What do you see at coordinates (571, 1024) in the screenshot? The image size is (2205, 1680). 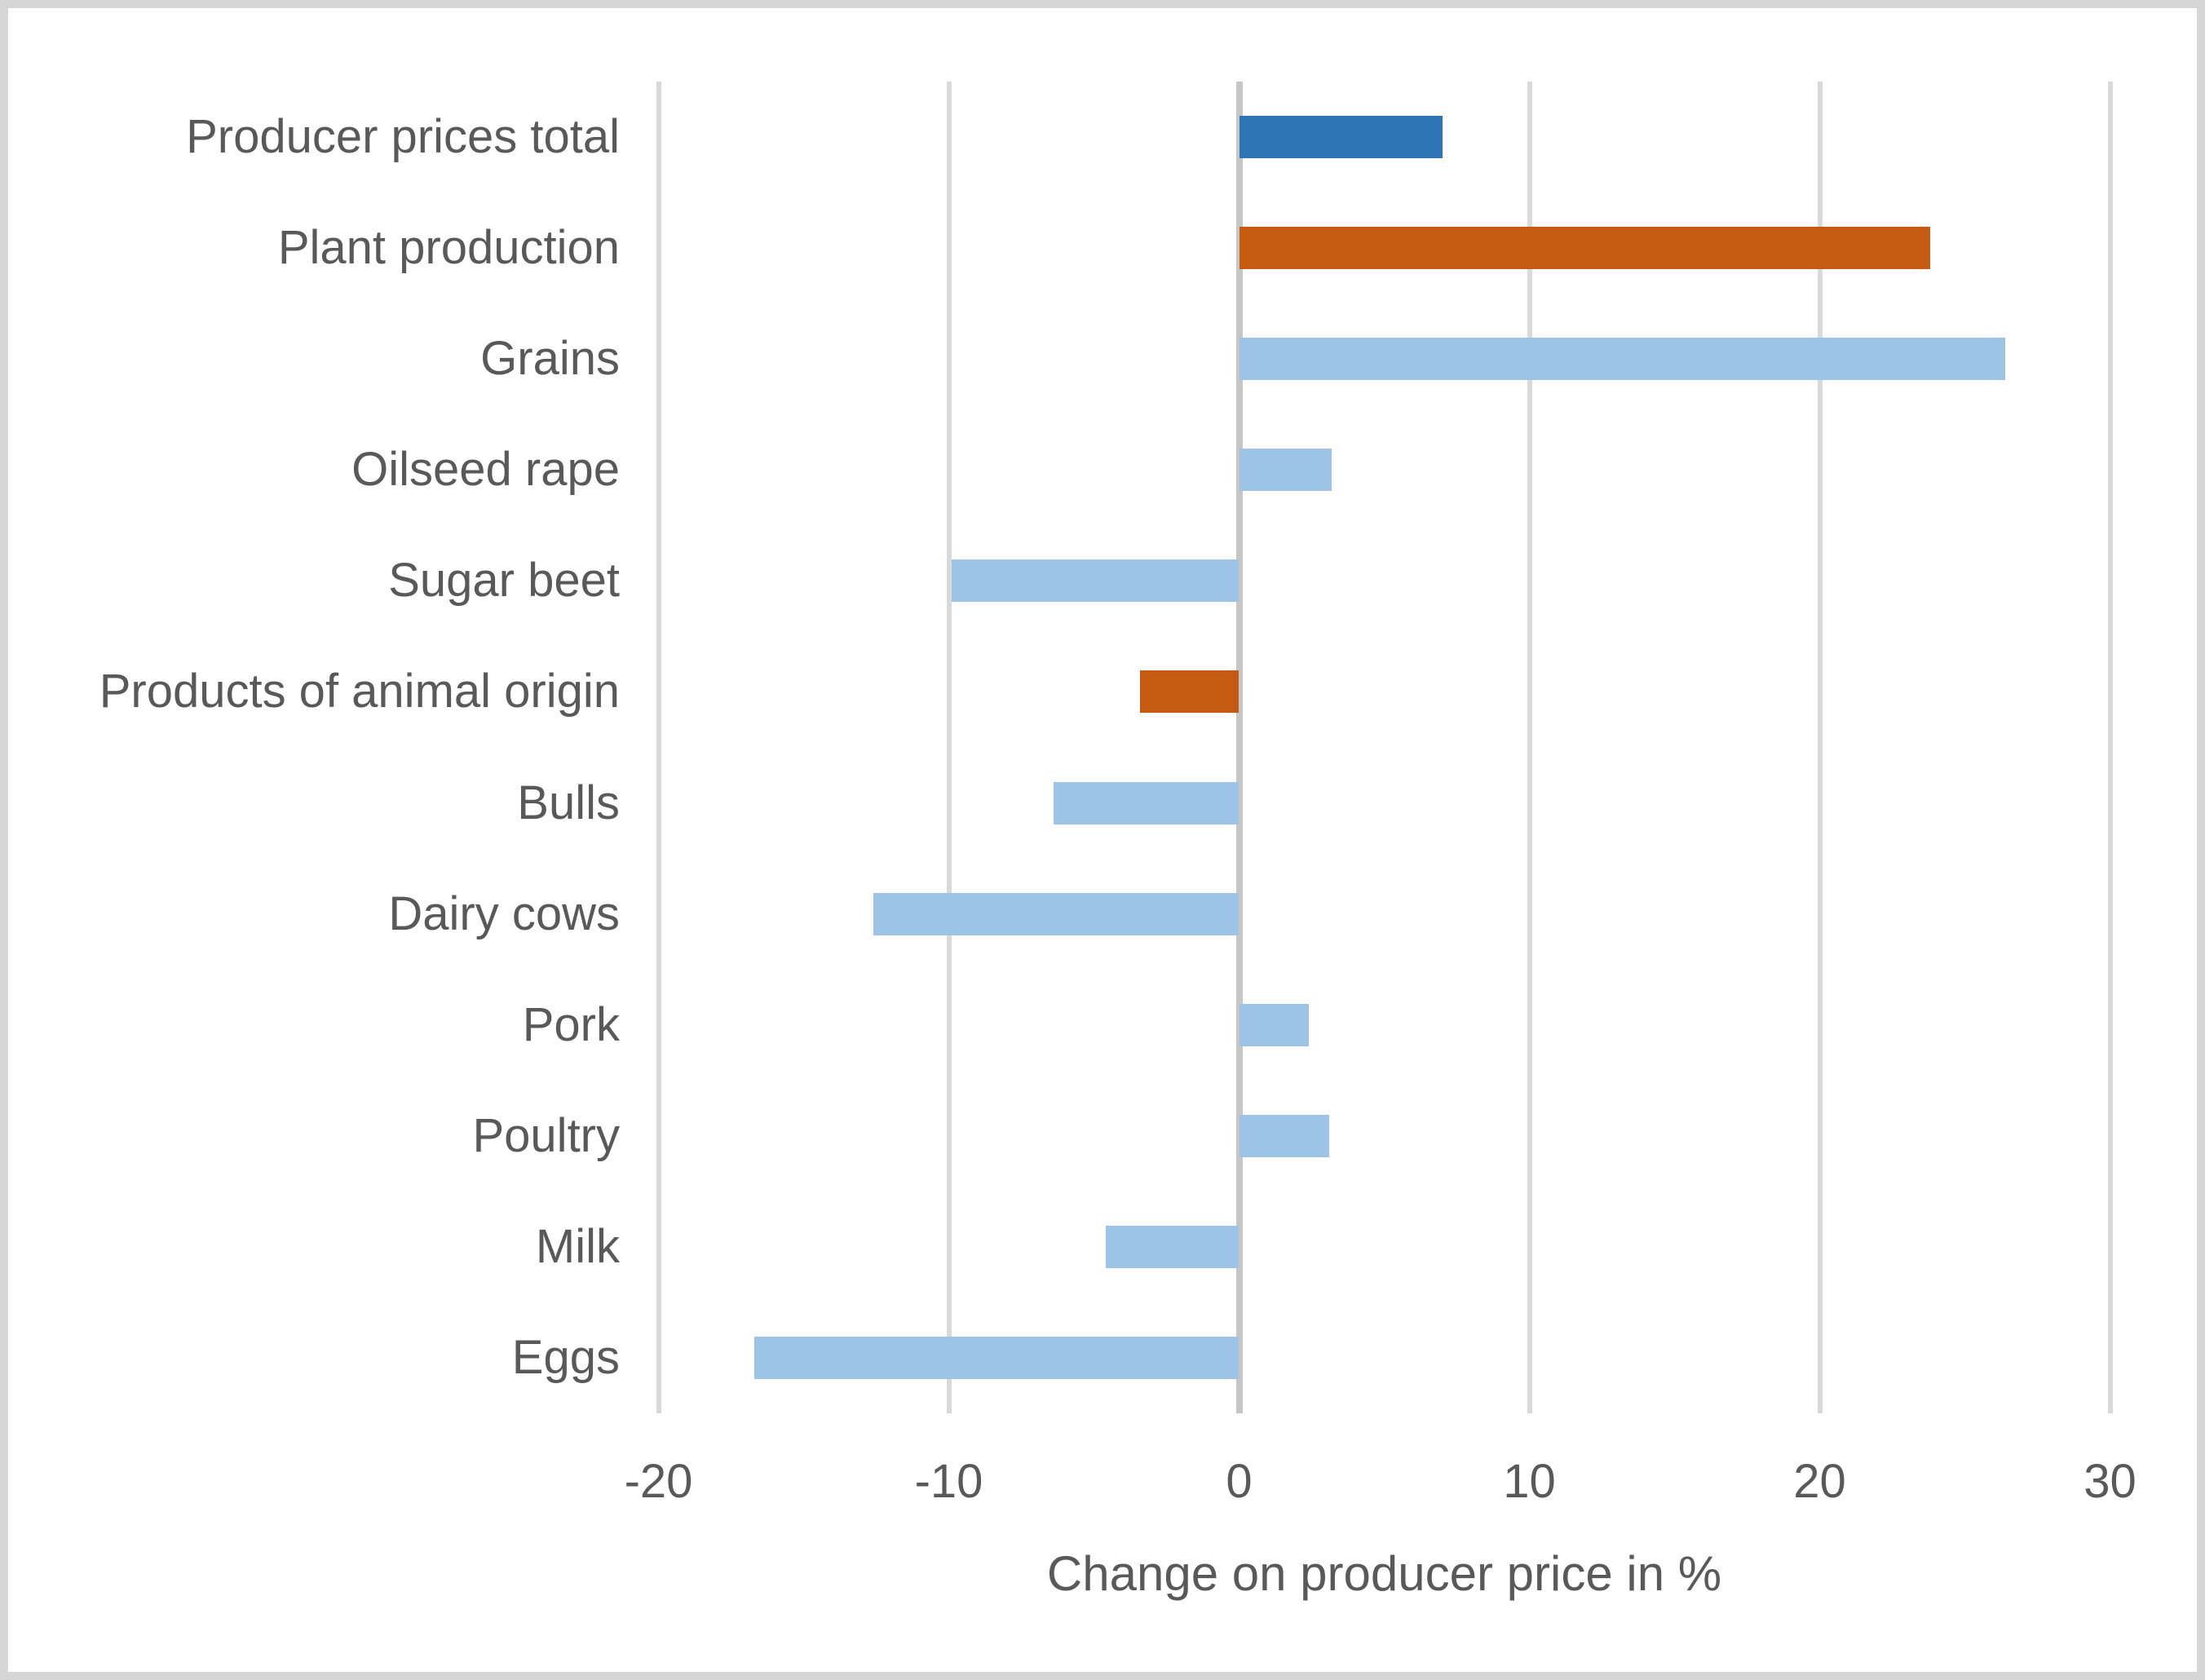 I see `category-label: Pork` at bounding box center [571, 1024].